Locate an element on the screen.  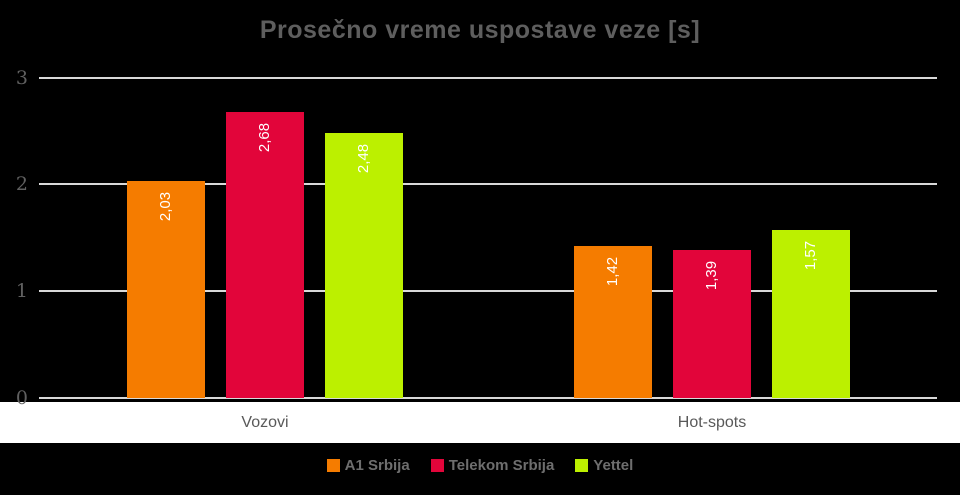
legend-item: Yettel is located at coordinates (604, 465).